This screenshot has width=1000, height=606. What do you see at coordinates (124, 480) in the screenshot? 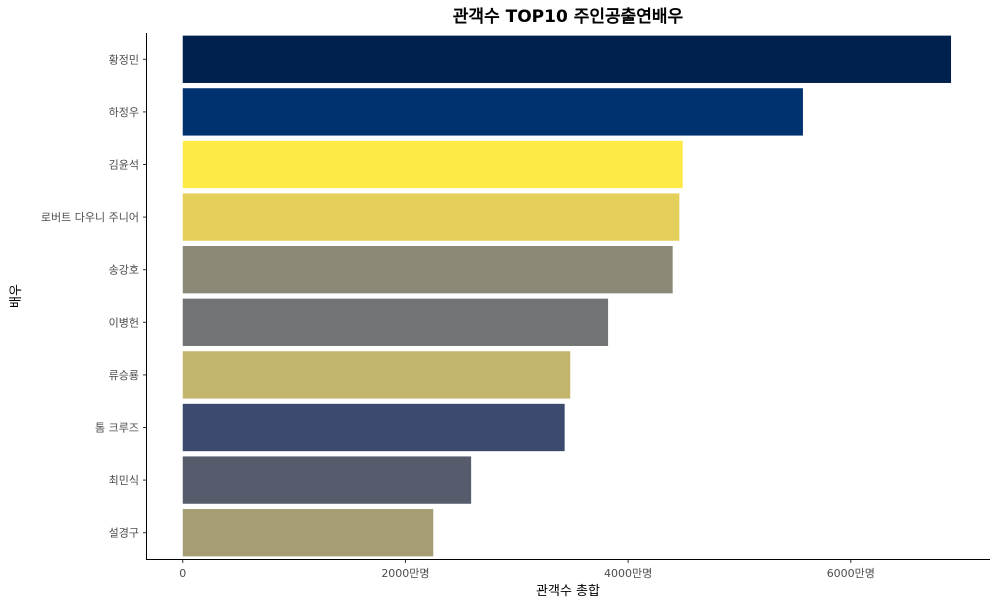
I see `y-tick-label: 최민식` at bounding box center [124, 480].